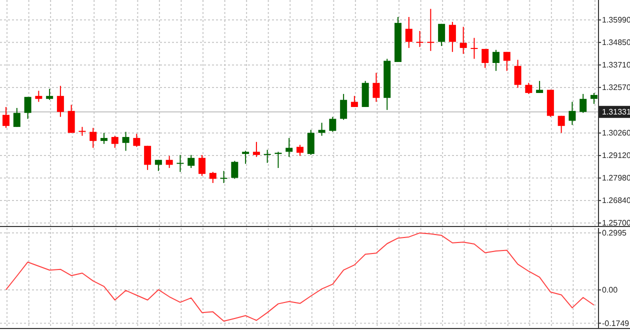  I want to click on y-tick-label: 0.00, so click(610, 290).